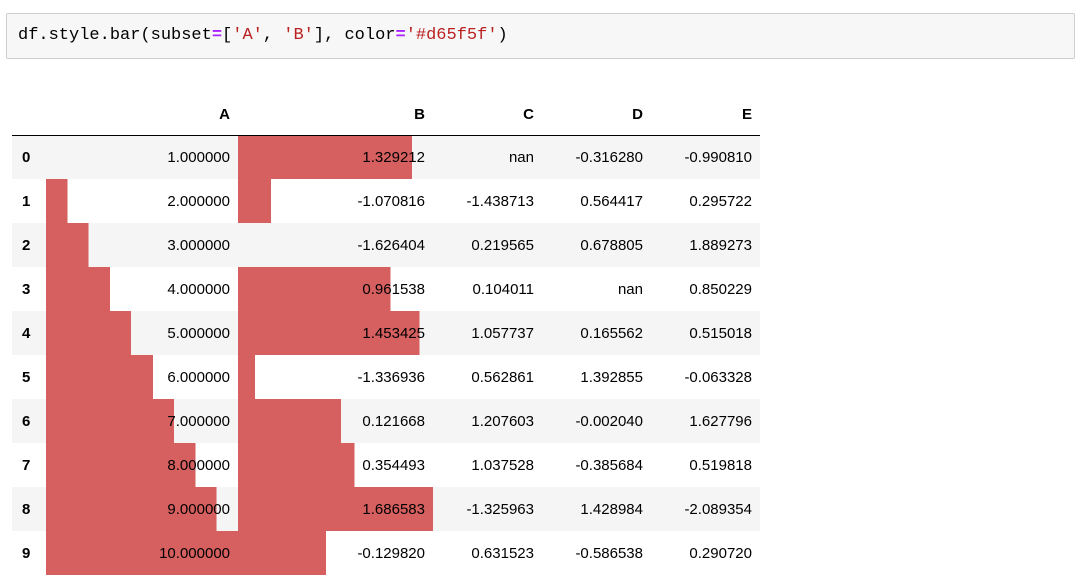  I want to click on code-func: df.style.bar, so click(79, 35).